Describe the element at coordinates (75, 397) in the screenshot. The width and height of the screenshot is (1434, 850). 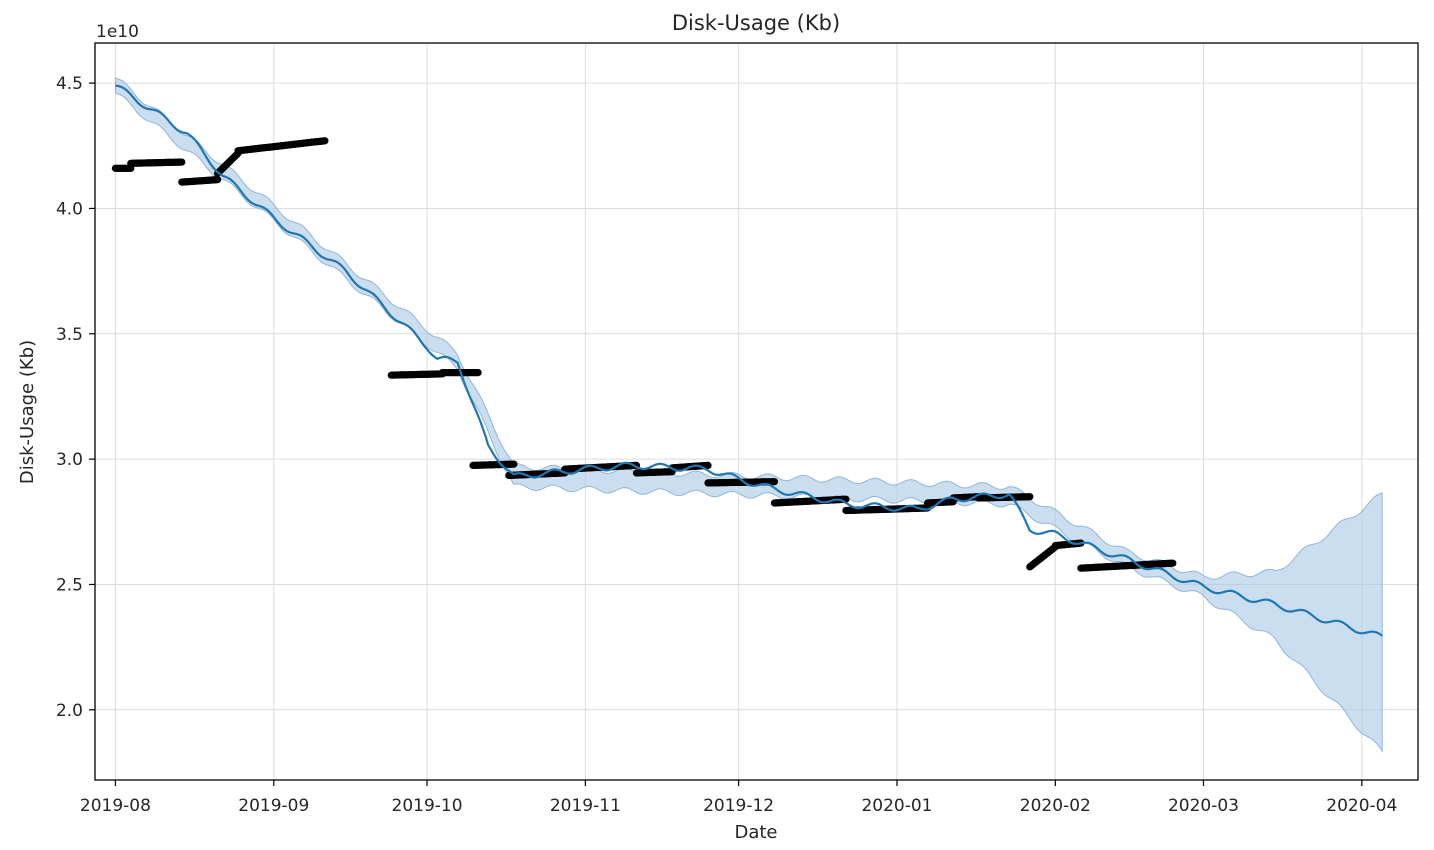
I see `y-axis-ticks: 2.0 2.5 3.0 3.5 4.0 4.5` at that location.